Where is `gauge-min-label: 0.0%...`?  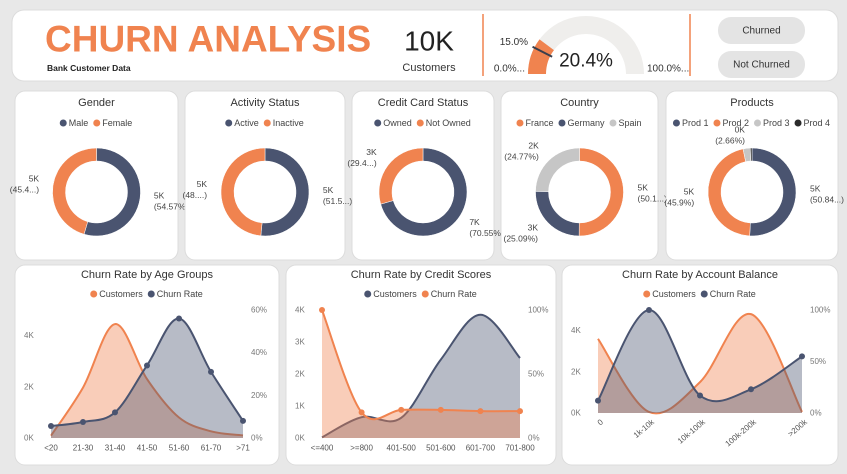
gauge-min-label: 0.0%... is located at coordinates (509, 69).